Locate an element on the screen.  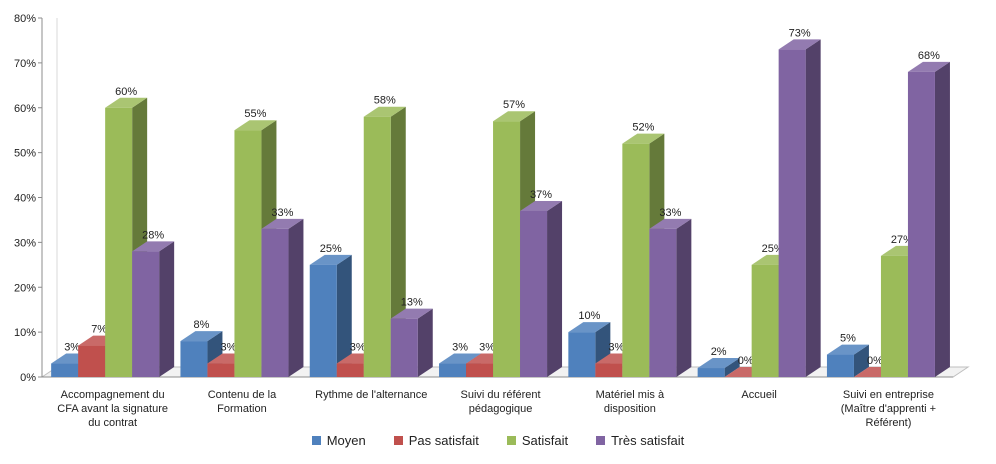
data-label: 55% is located at coordinates (255, 114).